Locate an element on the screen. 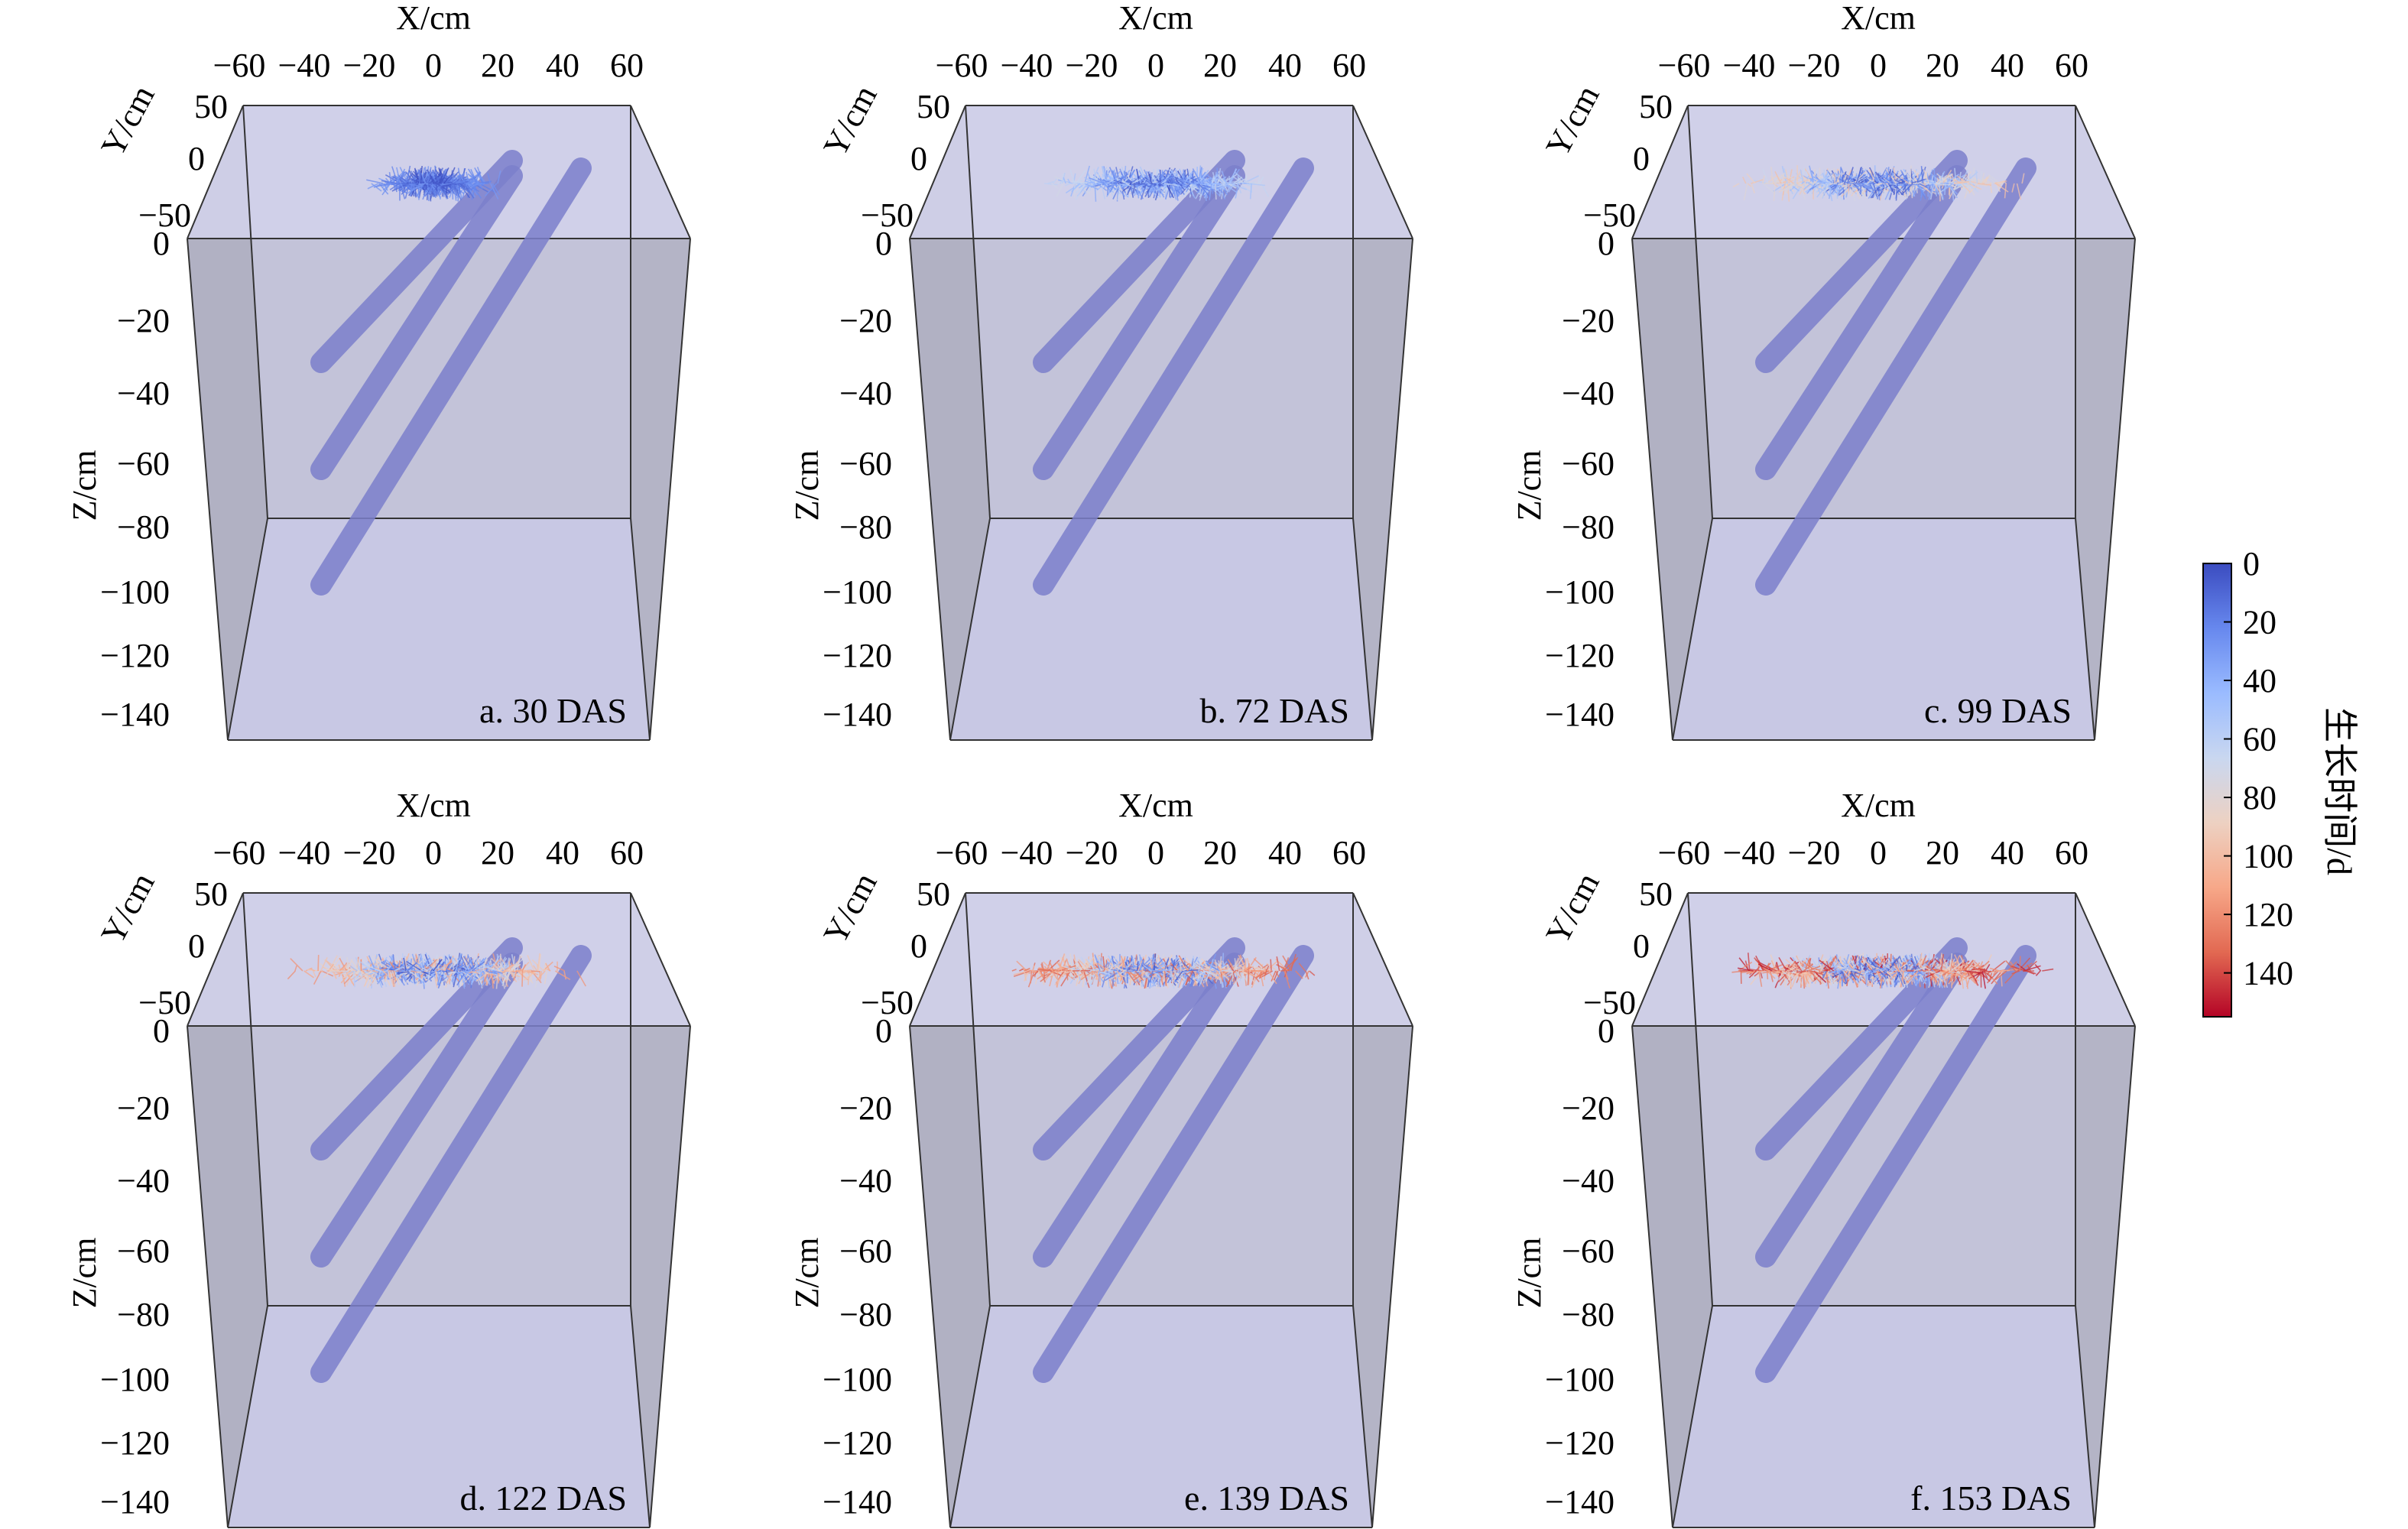  z-axis-label: Z/cm is located at coordinates (85, 1273).